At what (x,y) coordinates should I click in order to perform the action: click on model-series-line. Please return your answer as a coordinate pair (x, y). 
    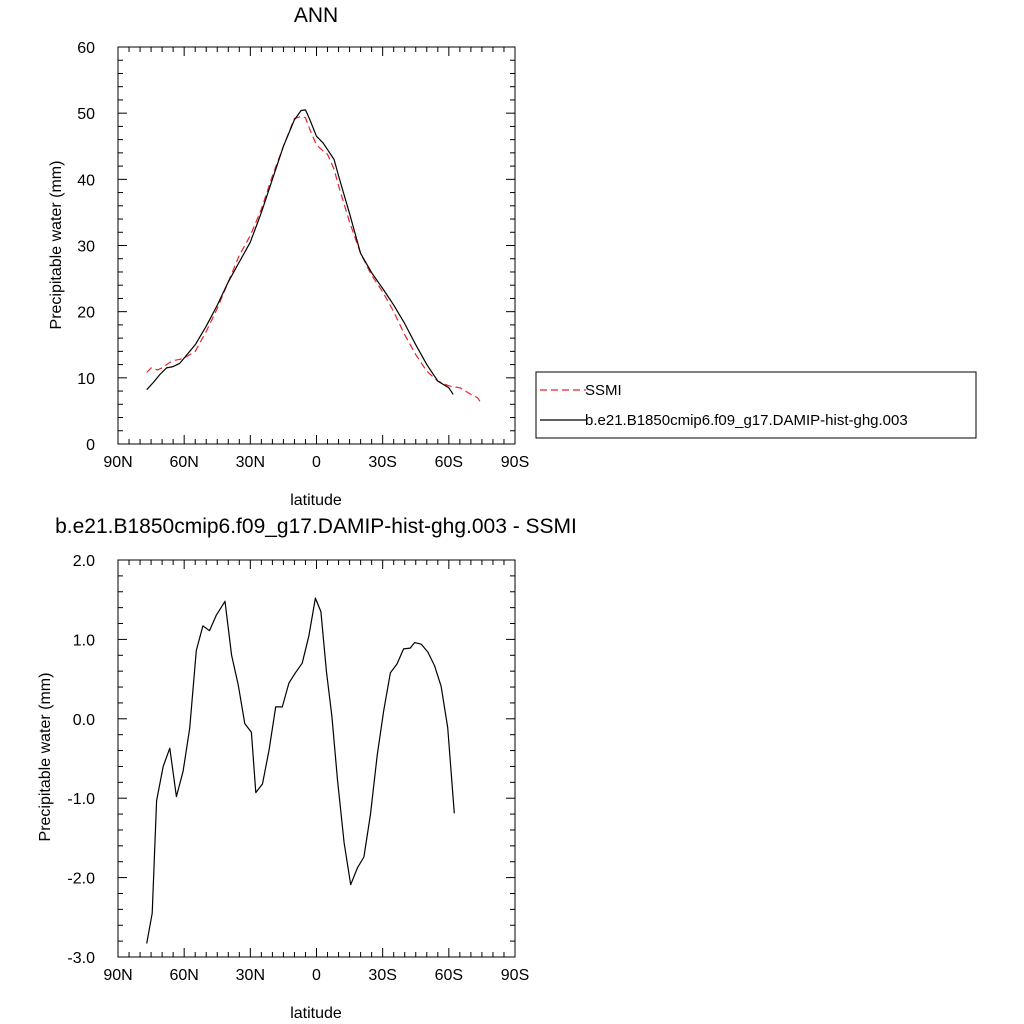
    Looking at the image, I should click on (300, 252).